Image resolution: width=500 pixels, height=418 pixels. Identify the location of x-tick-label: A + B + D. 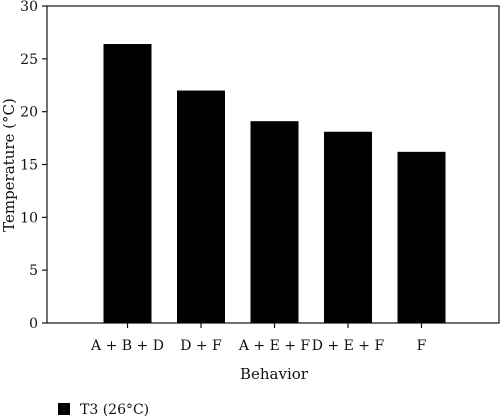
(127, 346).